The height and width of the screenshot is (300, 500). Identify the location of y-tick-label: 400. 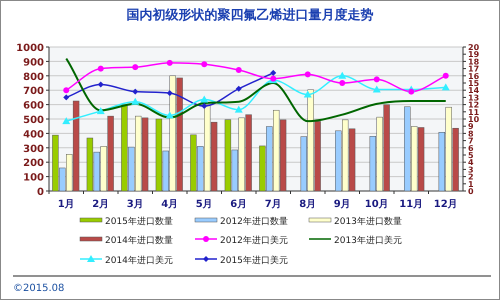
(33, 134).